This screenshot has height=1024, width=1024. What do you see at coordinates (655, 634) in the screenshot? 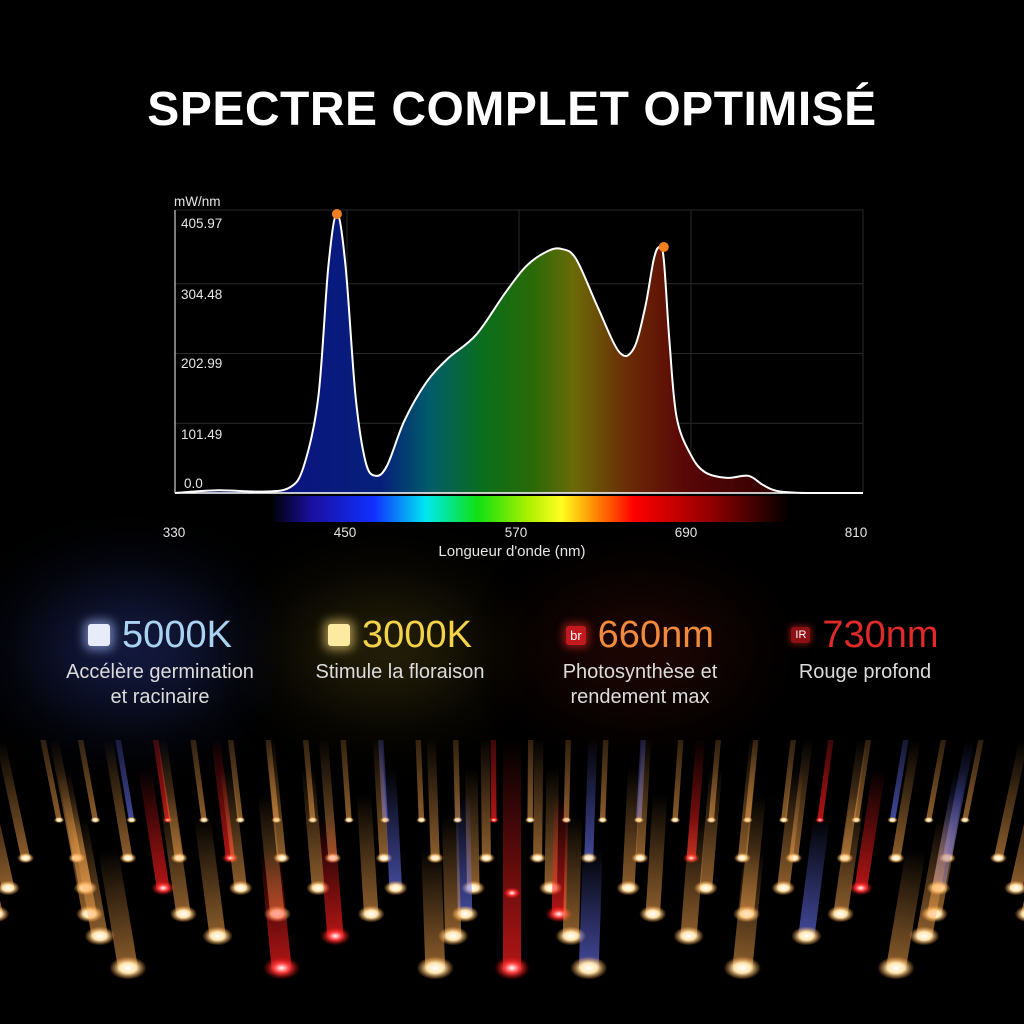
I see `legend-value: 660nm` at bounding box center [655, 634].